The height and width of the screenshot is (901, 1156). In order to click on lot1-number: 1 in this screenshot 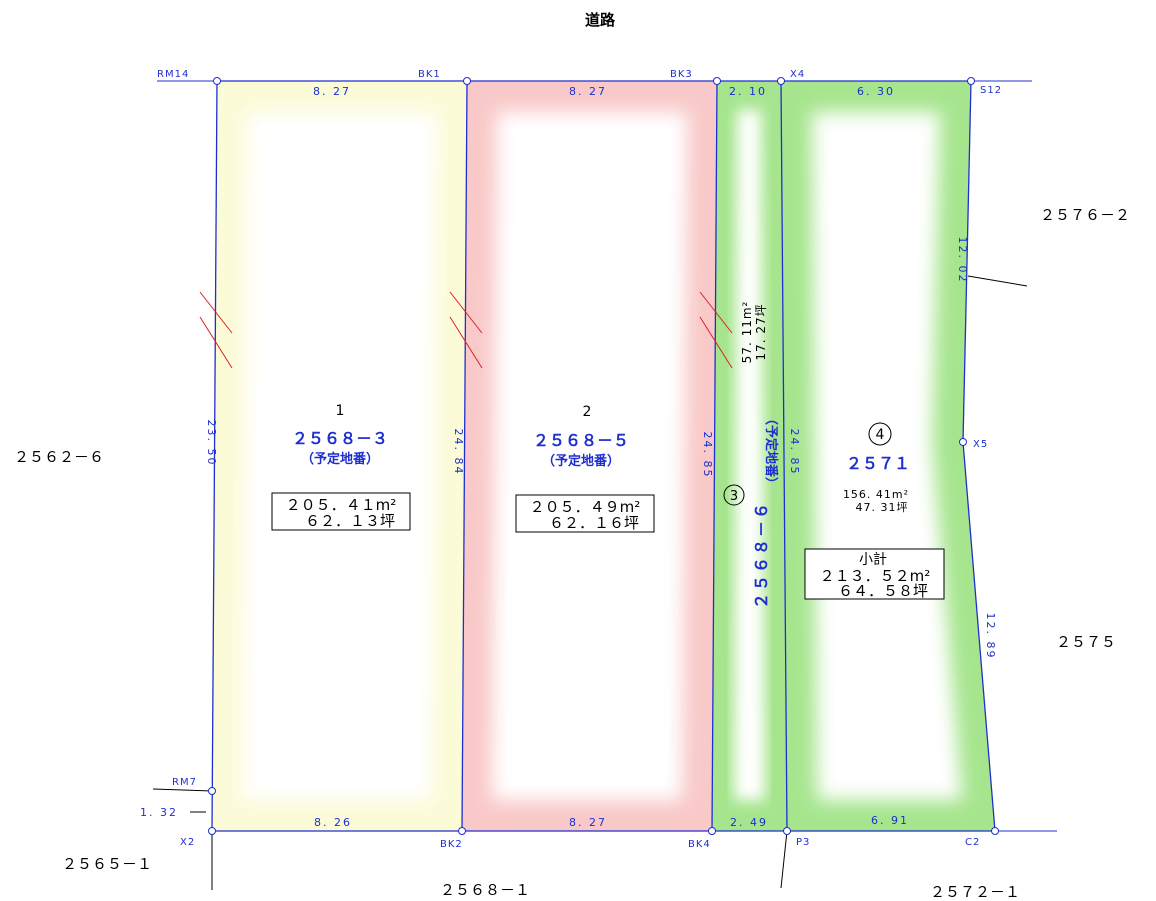, I will do `click(340, 411)`.